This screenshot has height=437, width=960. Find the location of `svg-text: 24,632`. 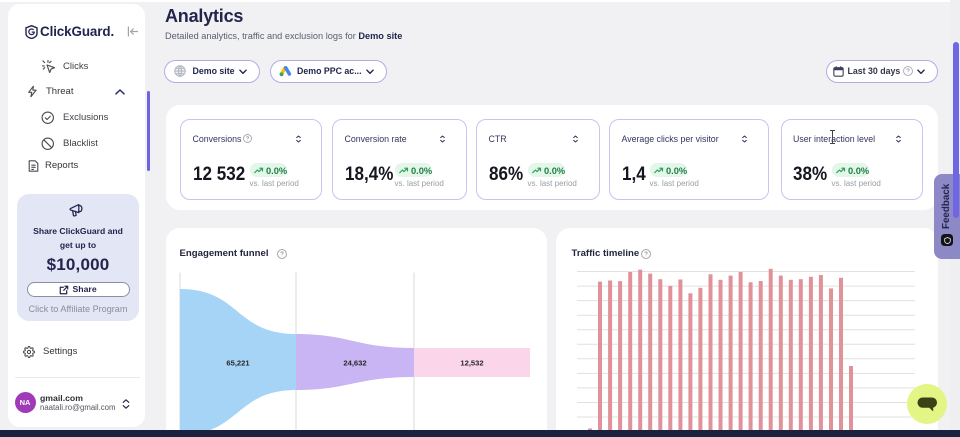

svg-text: 24,632 is located at coordinates (354, 363).